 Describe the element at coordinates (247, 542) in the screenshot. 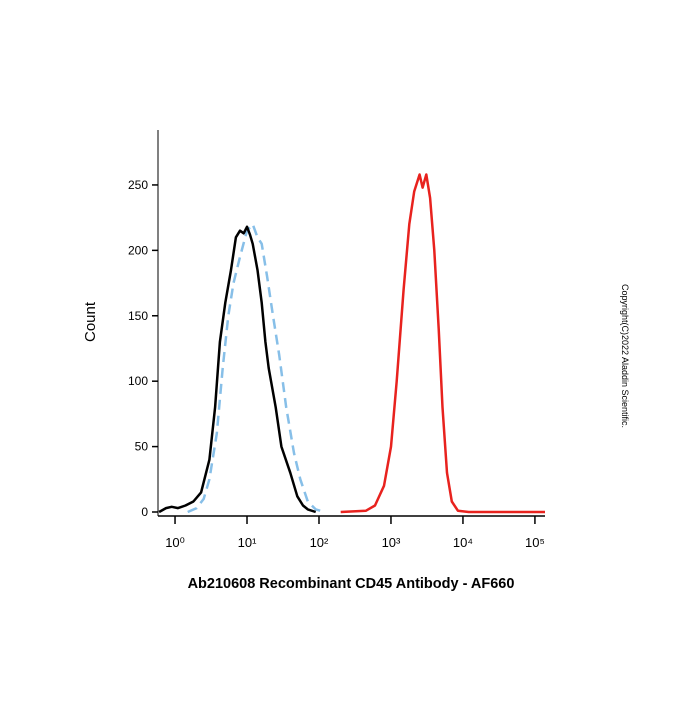

I see `x-tick-label: 10¹` at that location.